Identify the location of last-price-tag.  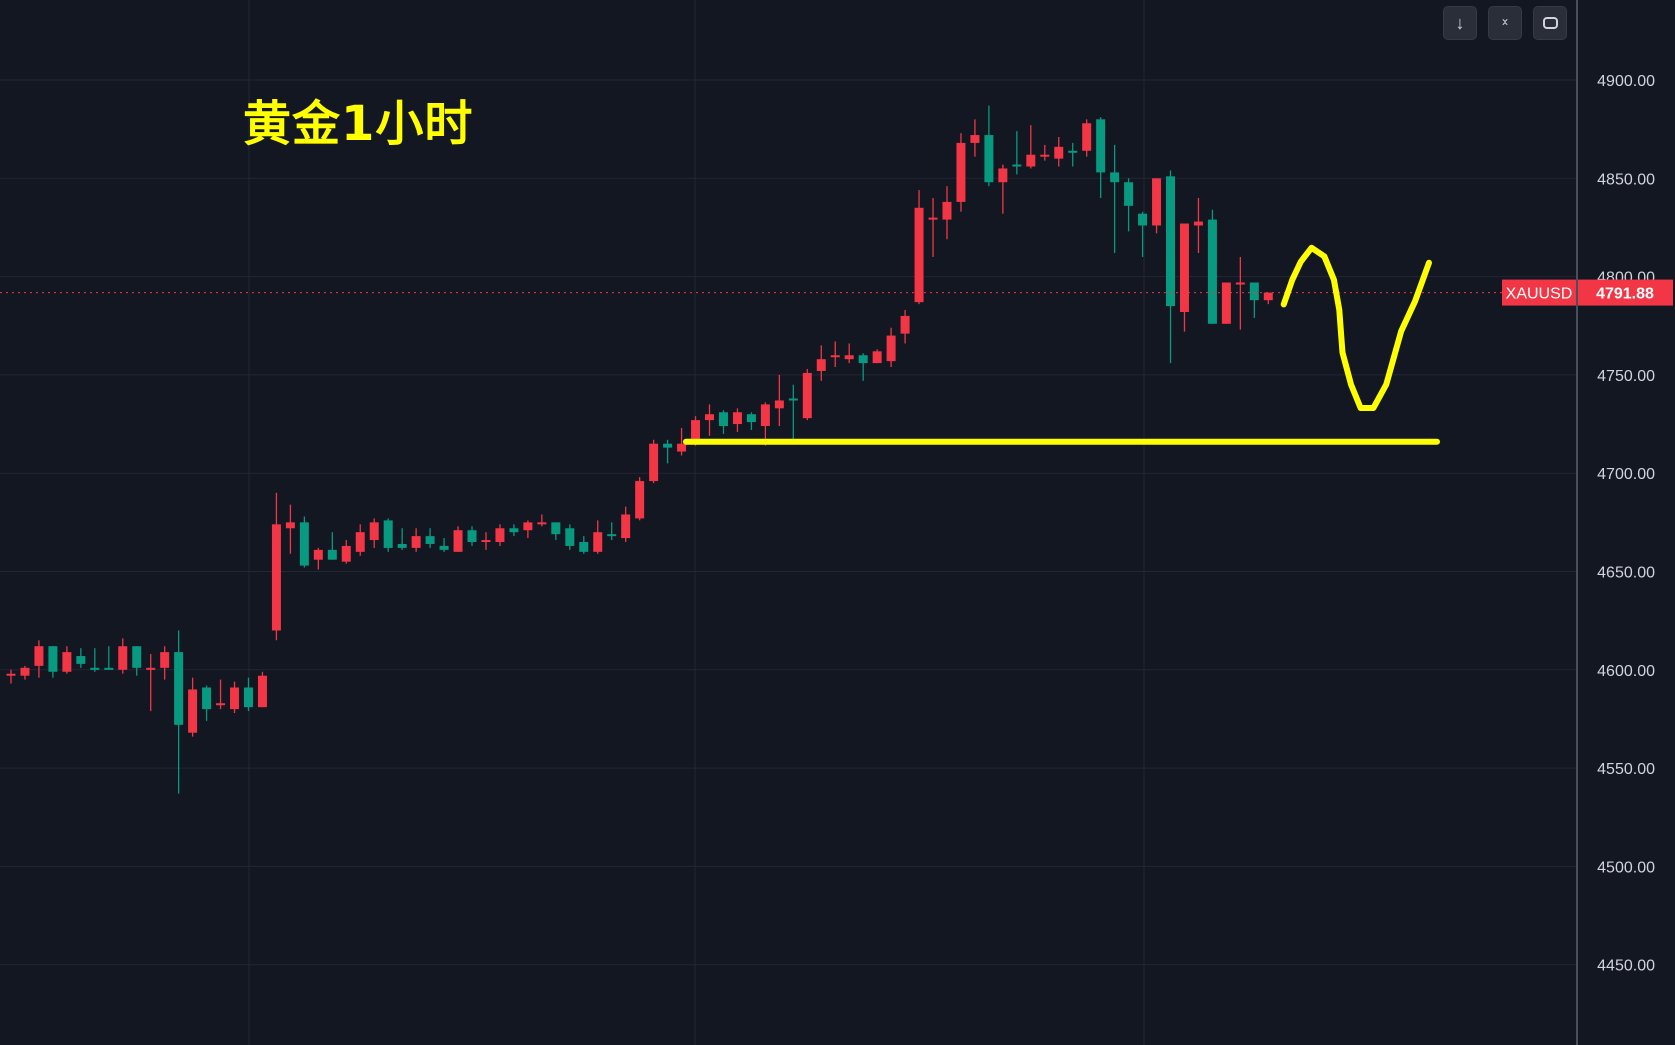
(1625, 292).